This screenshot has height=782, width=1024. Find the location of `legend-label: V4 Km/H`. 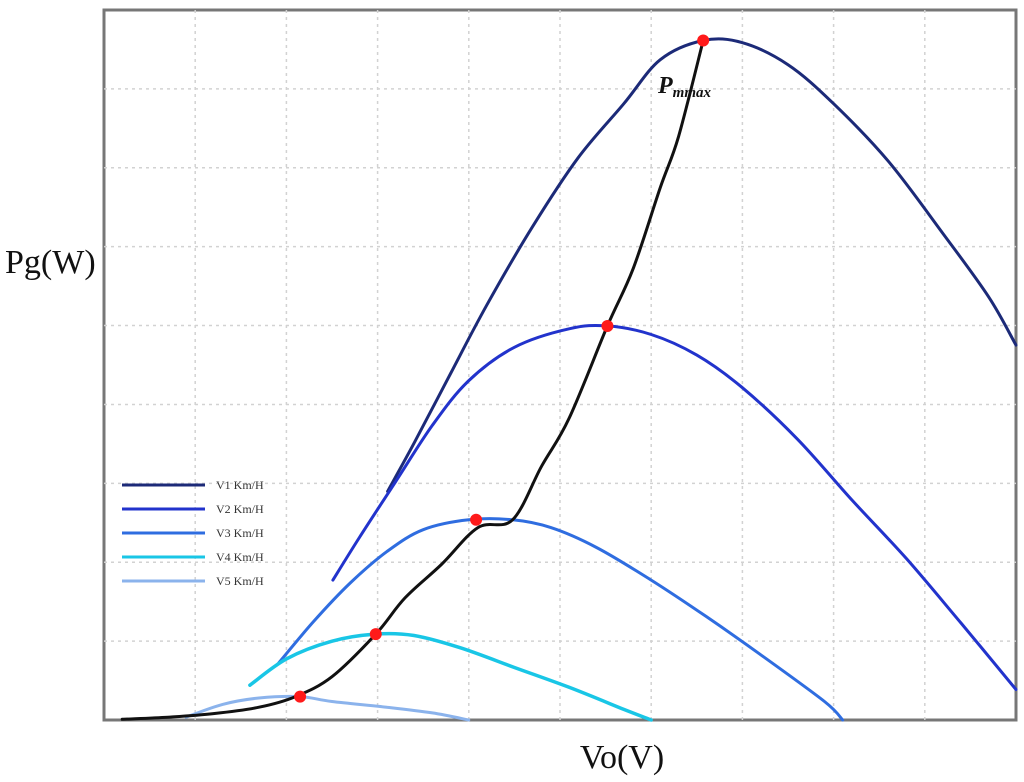

legend-label: V4 Km/H is located at coordinates (240, 557).